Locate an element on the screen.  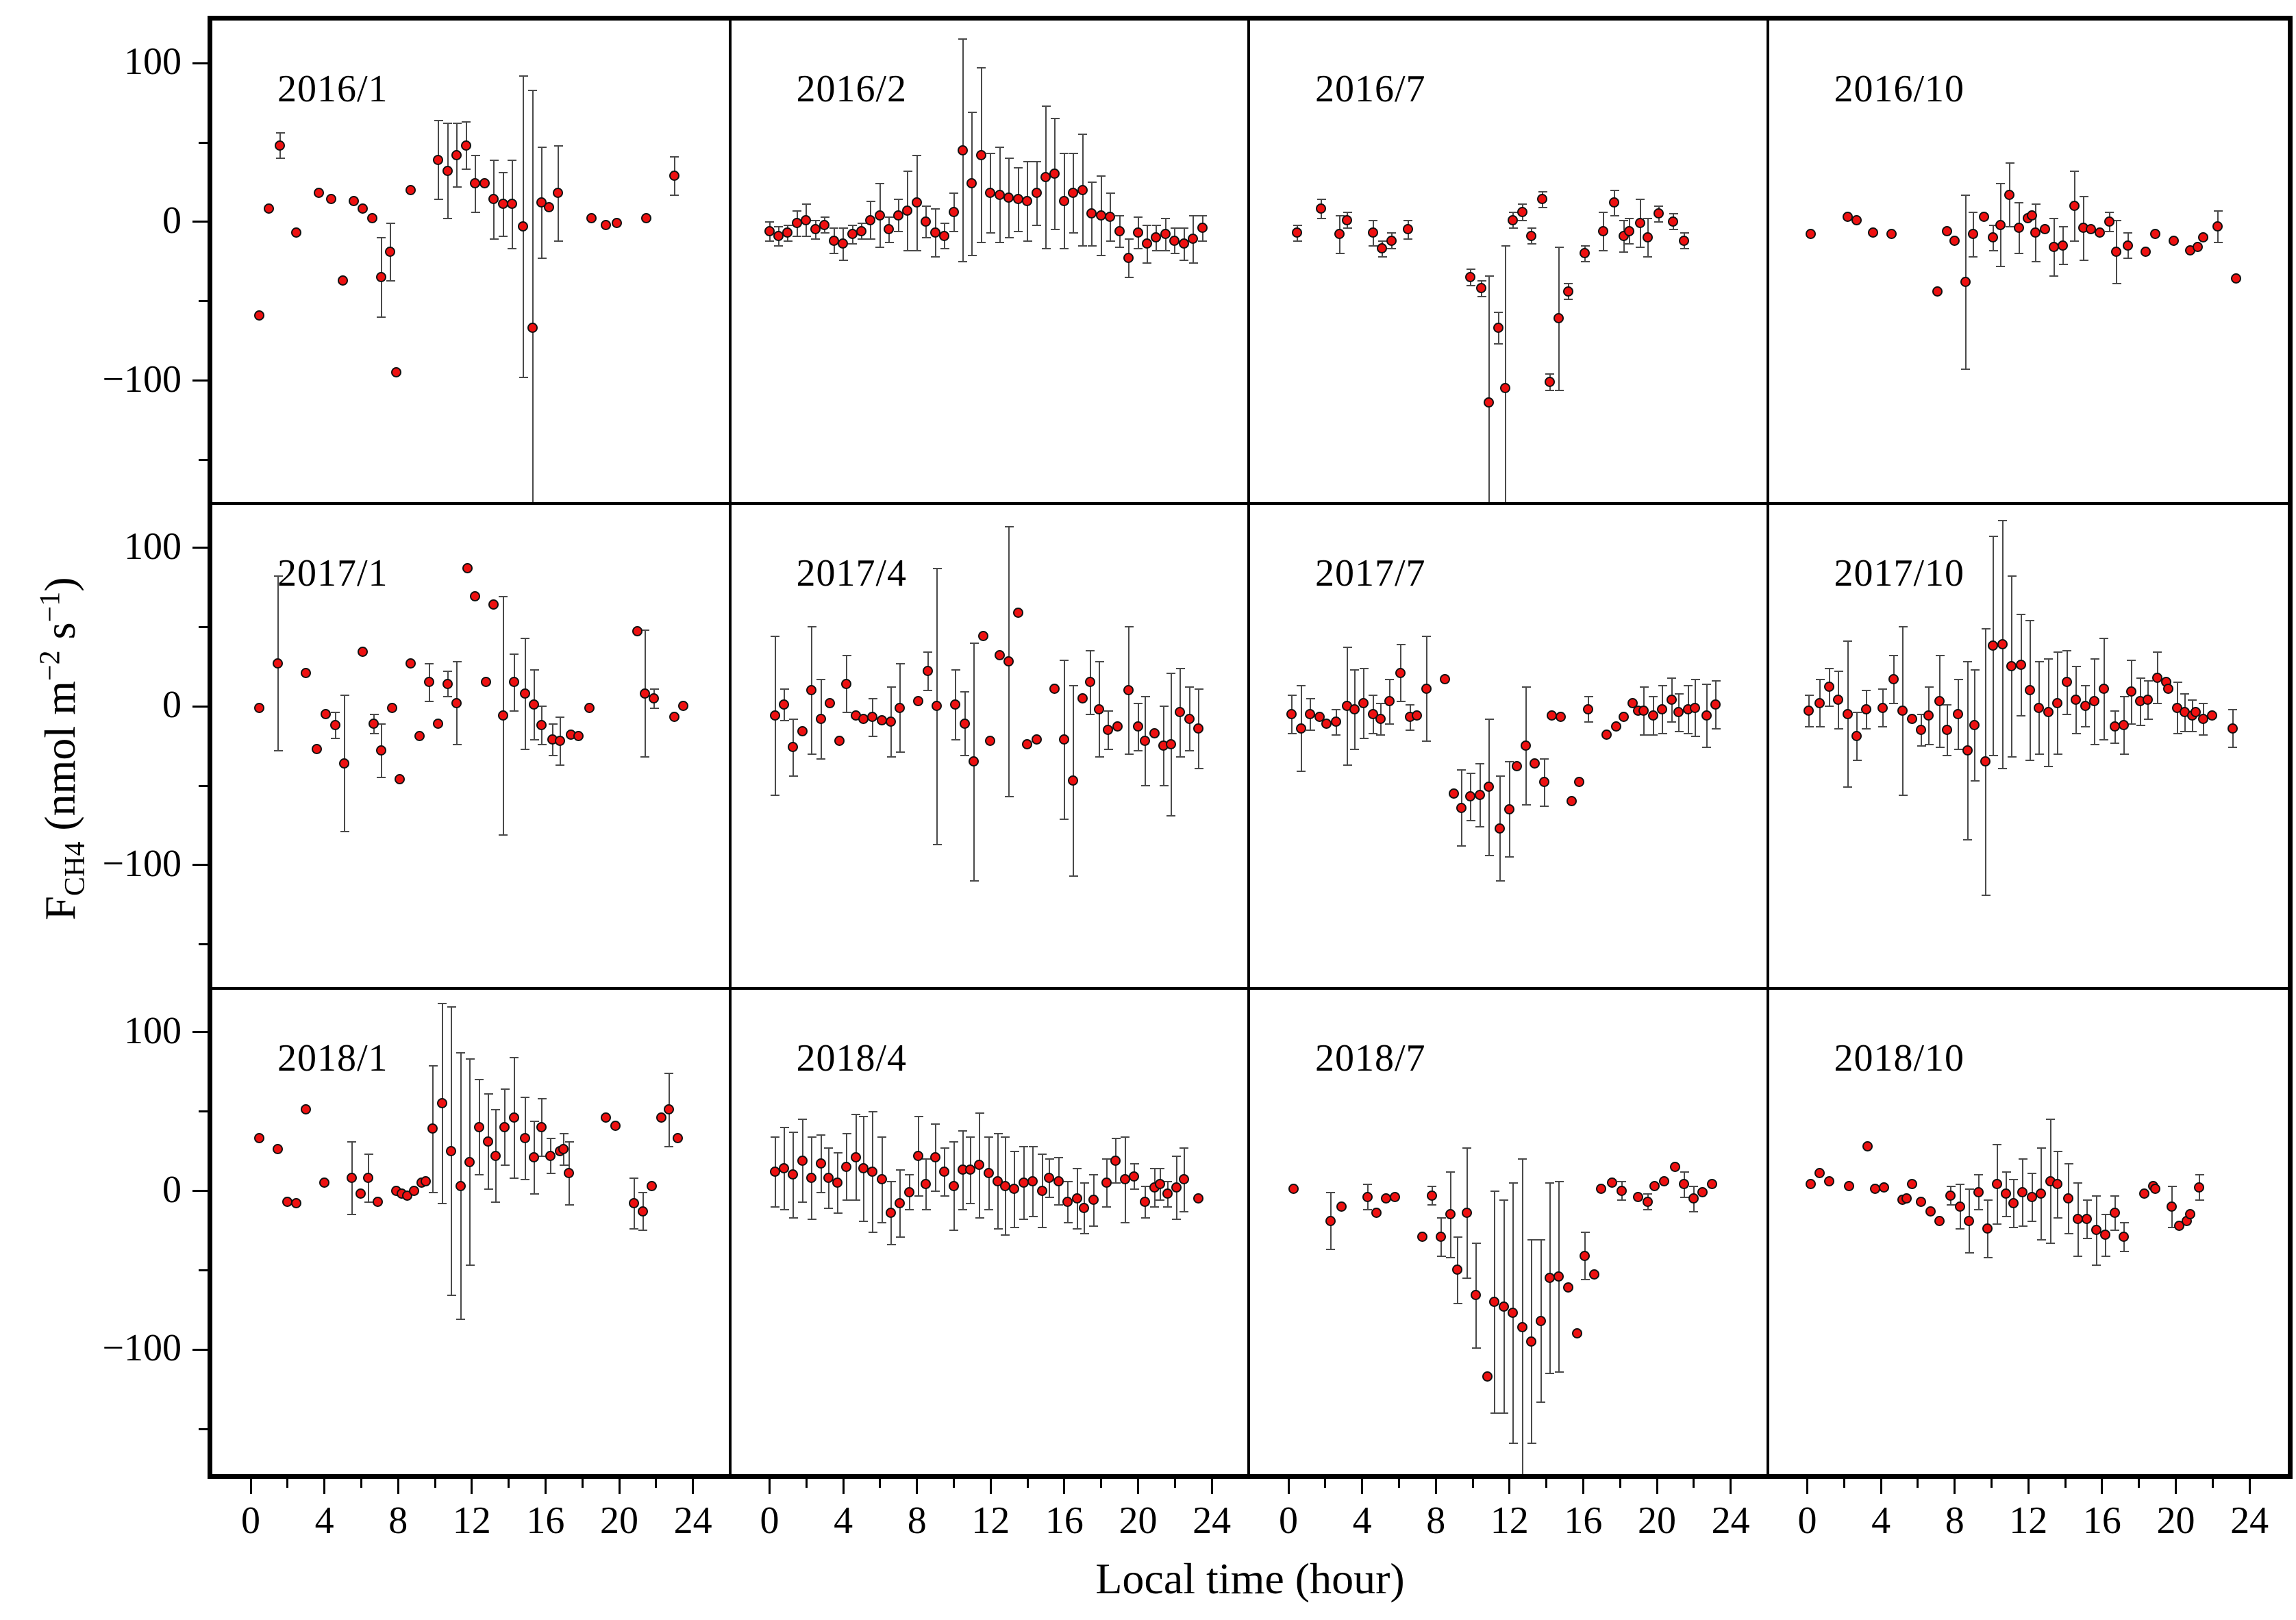
panel-2018-7: 2018/7 is located at coordinates (1509, 1231).